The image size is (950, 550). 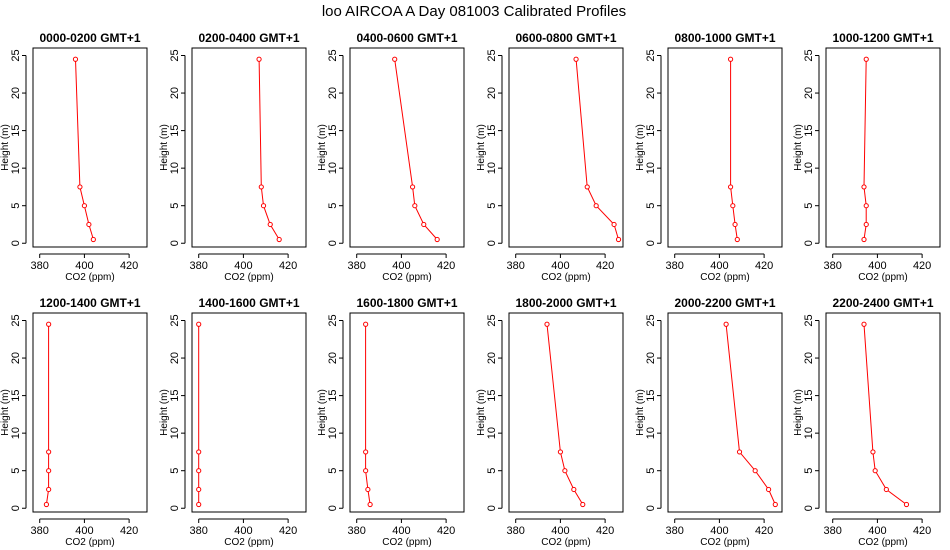 What do you see at coordinates (89, 38) in the screenshot?
I see `panel-title: 0000-0200 GMT+1` at bounding box center [89, 38].